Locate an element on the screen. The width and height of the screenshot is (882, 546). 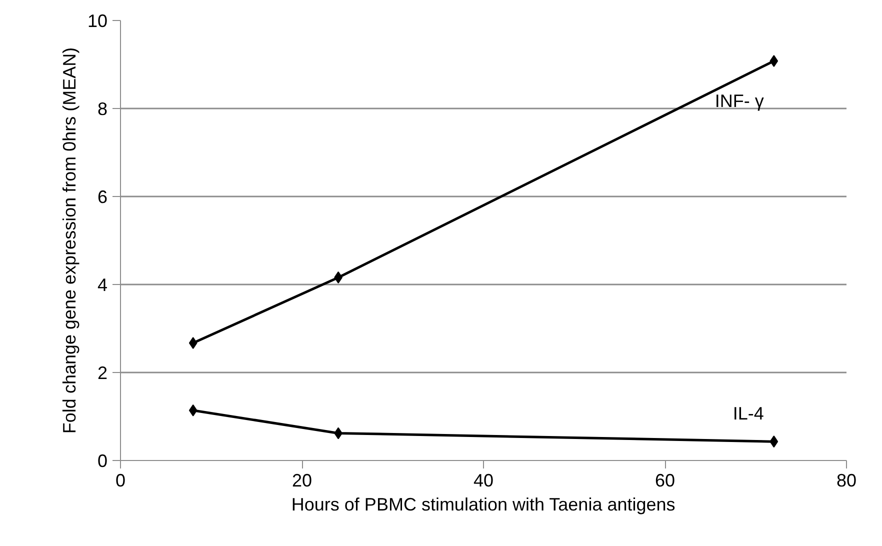
x-tick-label: 60 is located at coordinates (665, 480).